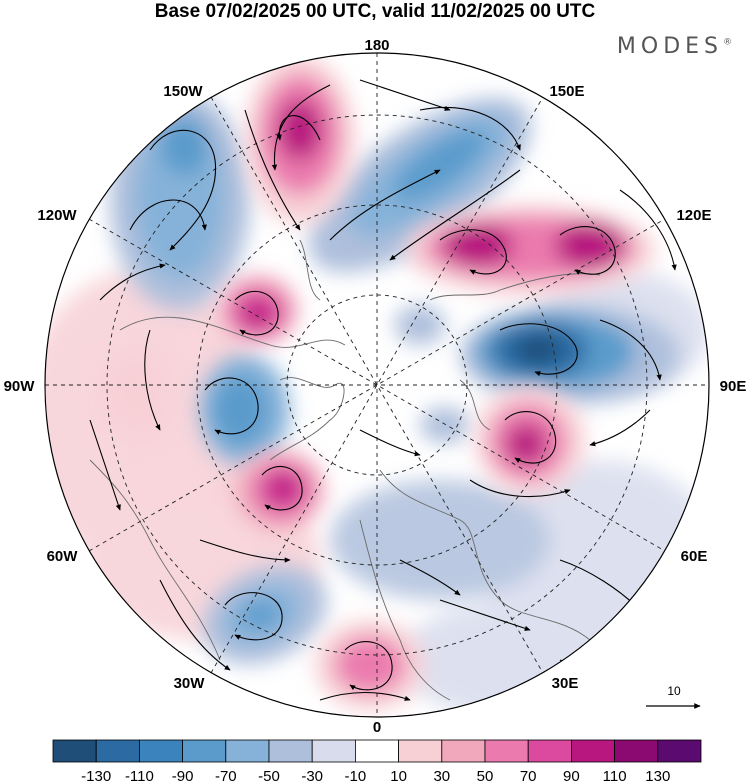  What do you see at coordinates (571, 775) in the screenshot?
I see `colorbar-tick-label: 90` at bounding box center [571, 775].